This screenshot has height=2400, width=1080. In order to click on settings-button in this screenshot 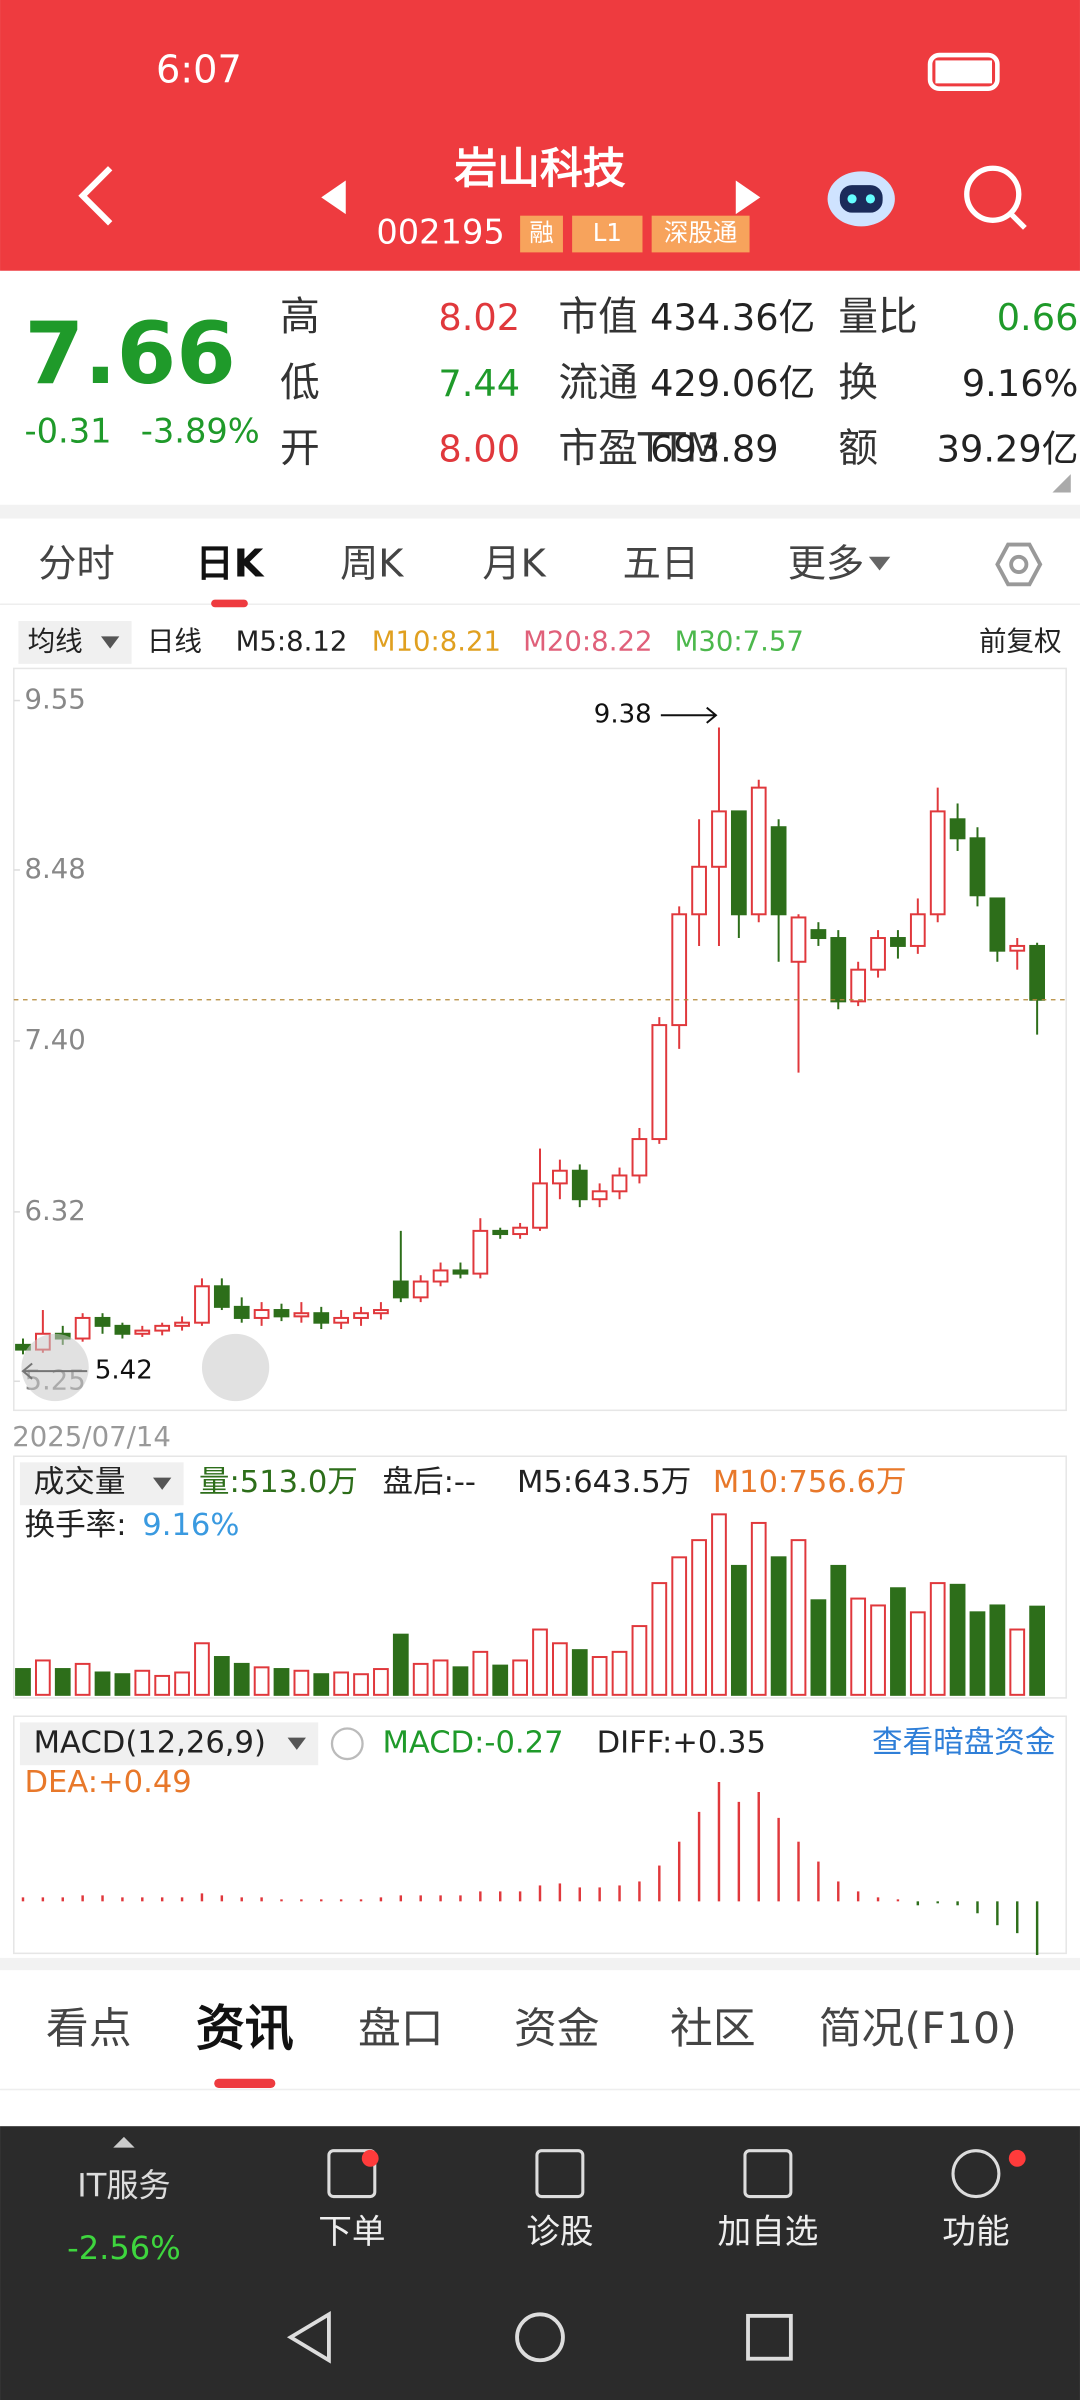, I will do `click(1019, 564)`.